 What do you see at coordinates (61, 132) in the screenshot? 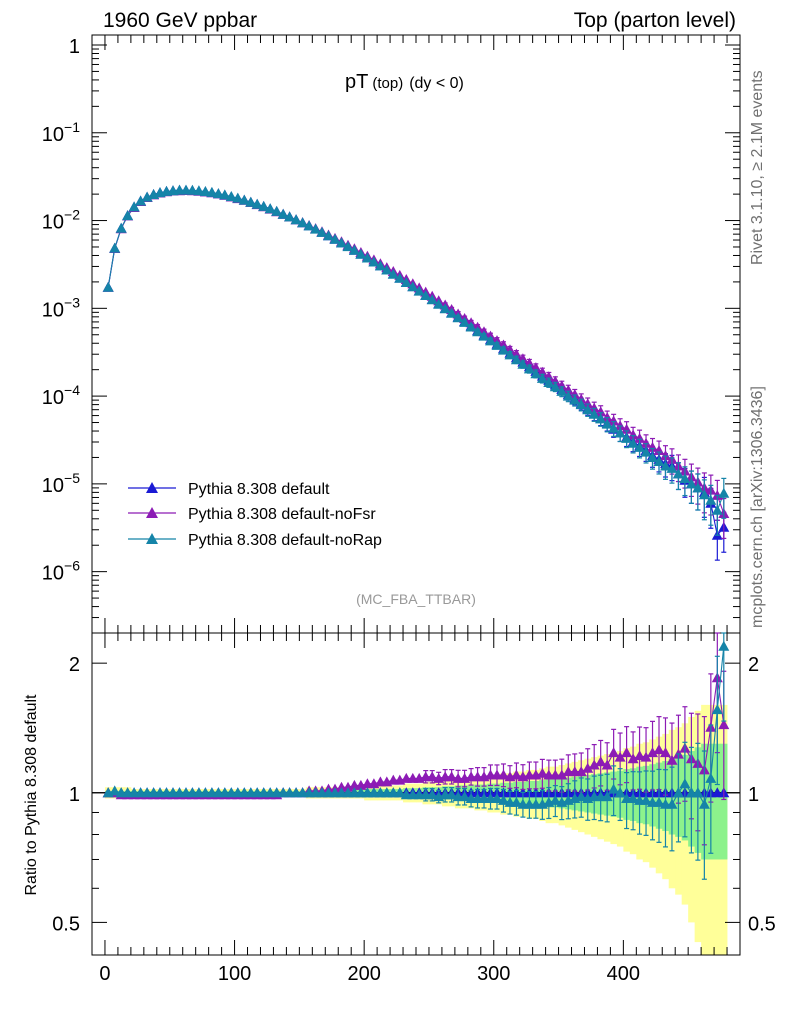
I see `main-ytick-label: 10⁻¹` at bounding box center [61, 132].